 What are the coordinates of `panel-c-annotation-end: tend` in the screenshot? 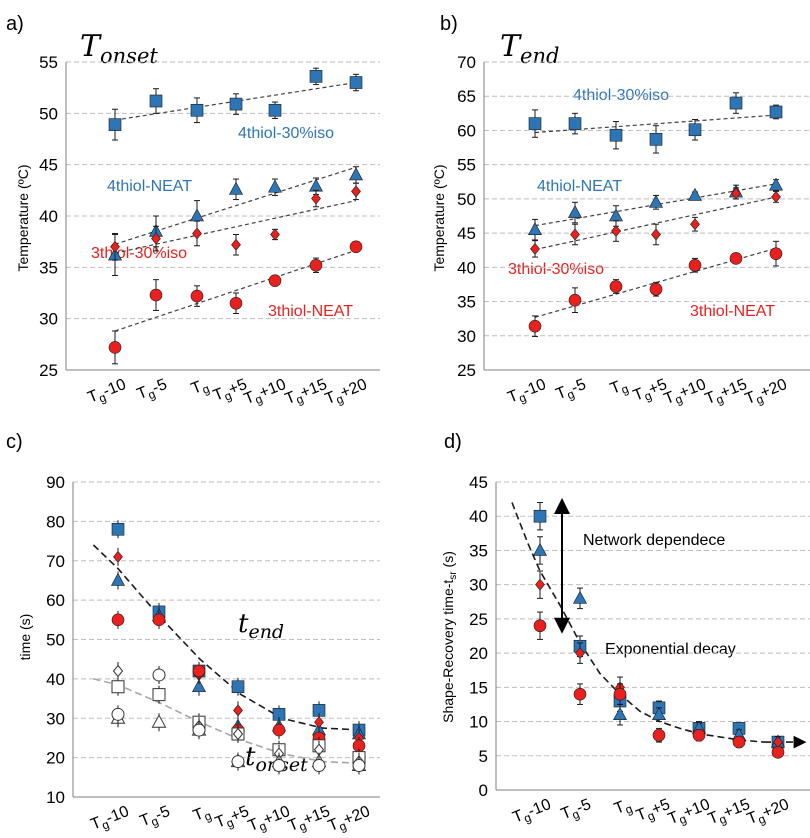 It's located at (261, 626).